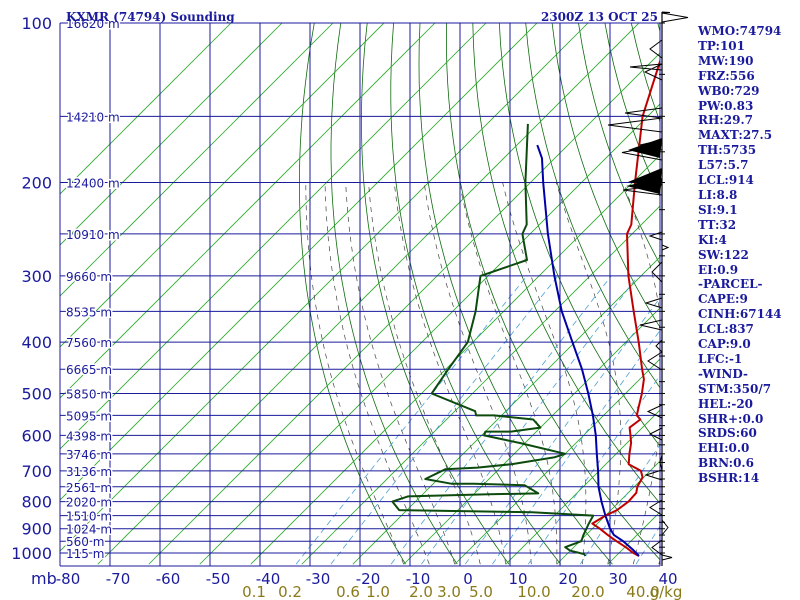 This screenshot has width=800, height=600. What do you see at coordinates (731, 418) in the screenshot?
I see `index-item: SHR+:0.0` at bounding box center [731, 418].